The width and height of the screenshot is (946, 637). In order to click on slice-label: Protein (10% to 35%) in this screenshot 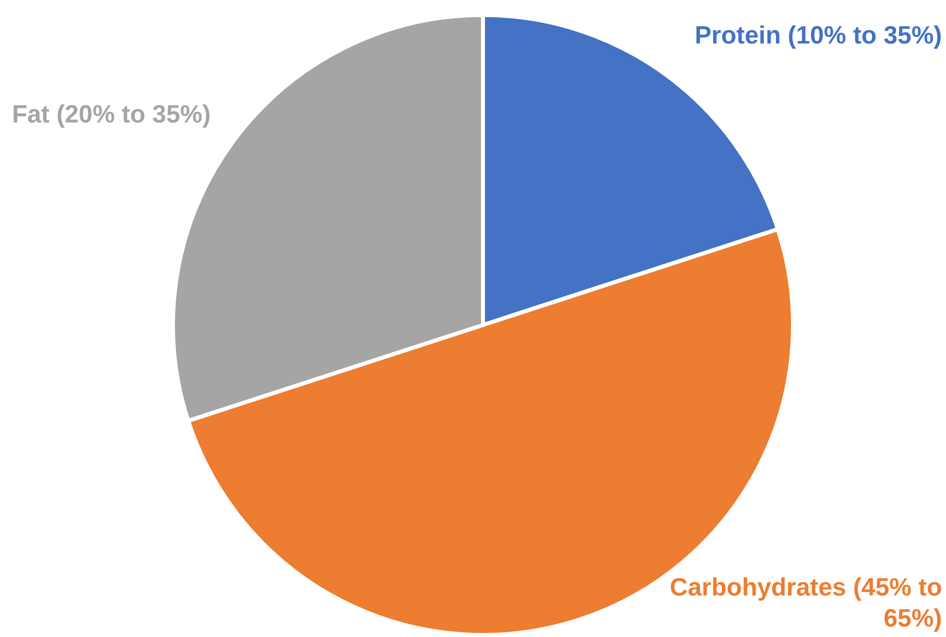, I will do `click(818, 35)`.